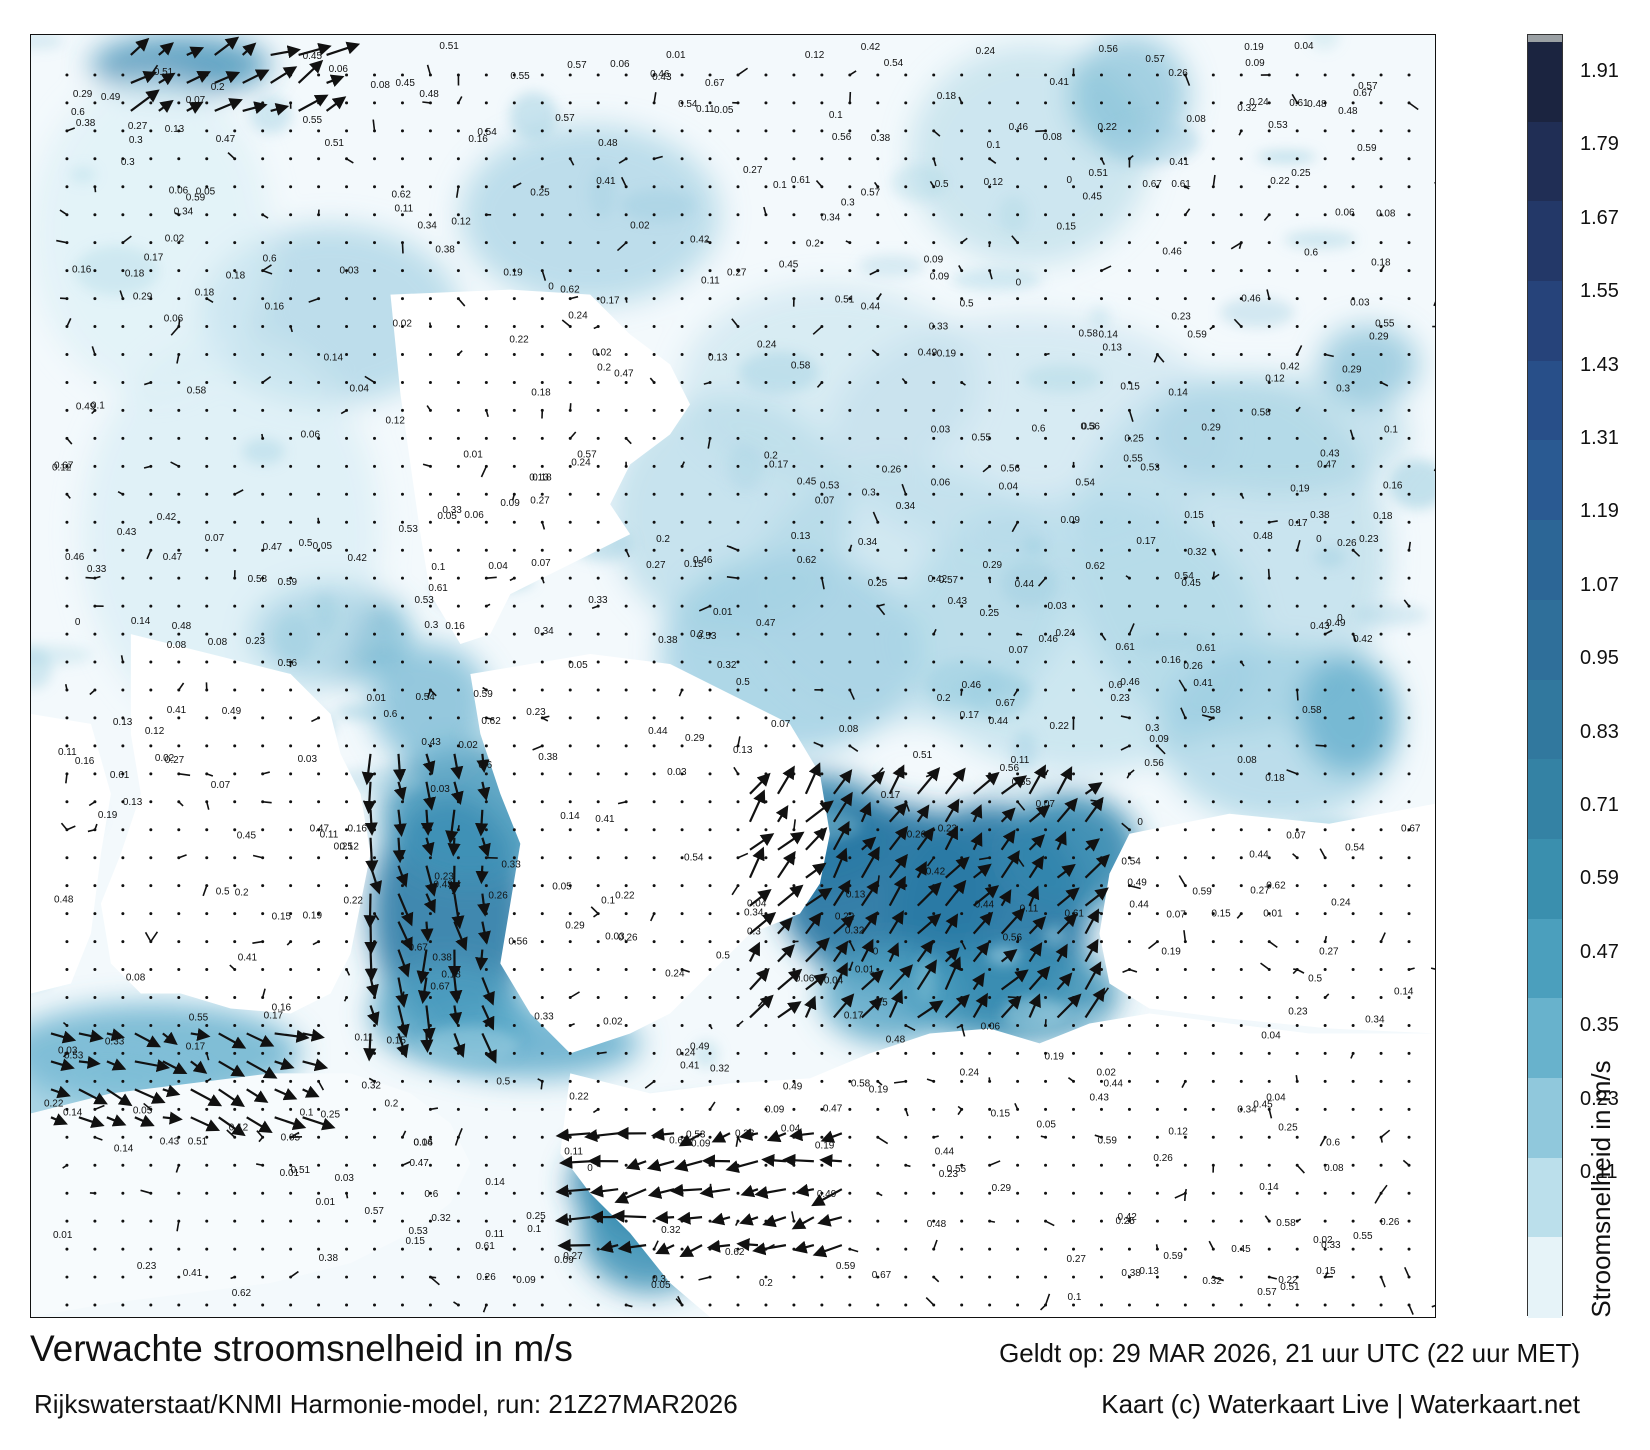 The width and height of the screenshot is (1650, 1450). Describe the element at coordinates (602, 353) in the screenshot. I see `speed-label: 0.02` at that location.